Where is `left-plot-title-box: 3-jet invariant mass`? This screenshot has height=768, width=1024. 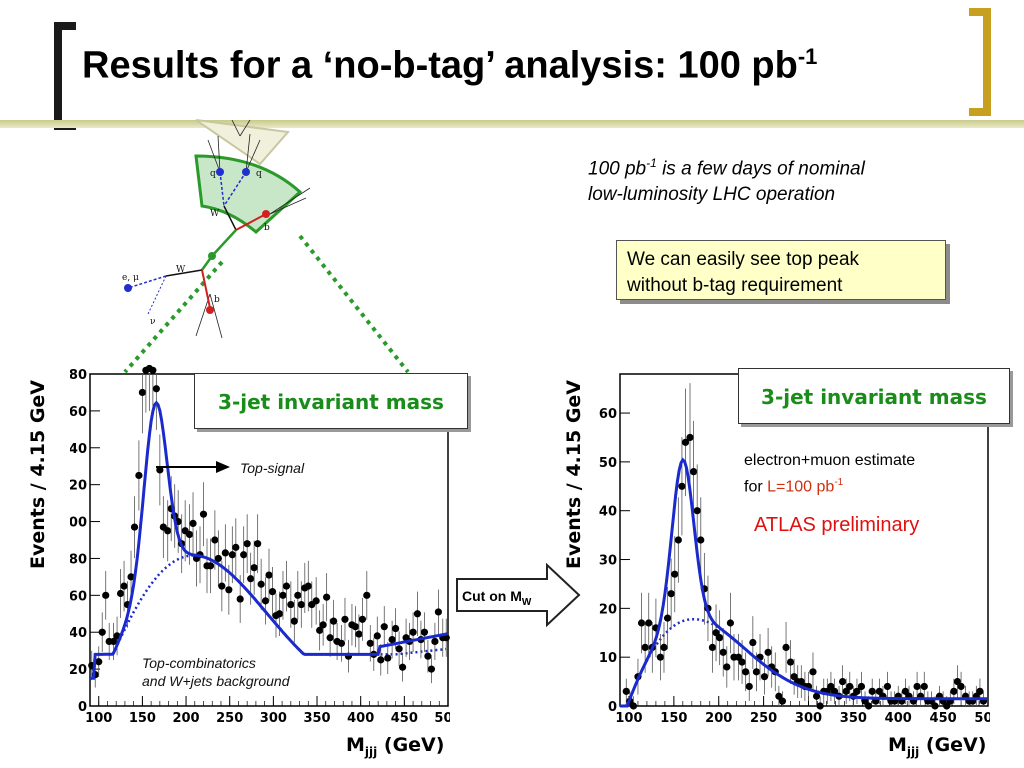 left-plot-title-box: 3-jet invariant mass is located at coordinates (331, 401).